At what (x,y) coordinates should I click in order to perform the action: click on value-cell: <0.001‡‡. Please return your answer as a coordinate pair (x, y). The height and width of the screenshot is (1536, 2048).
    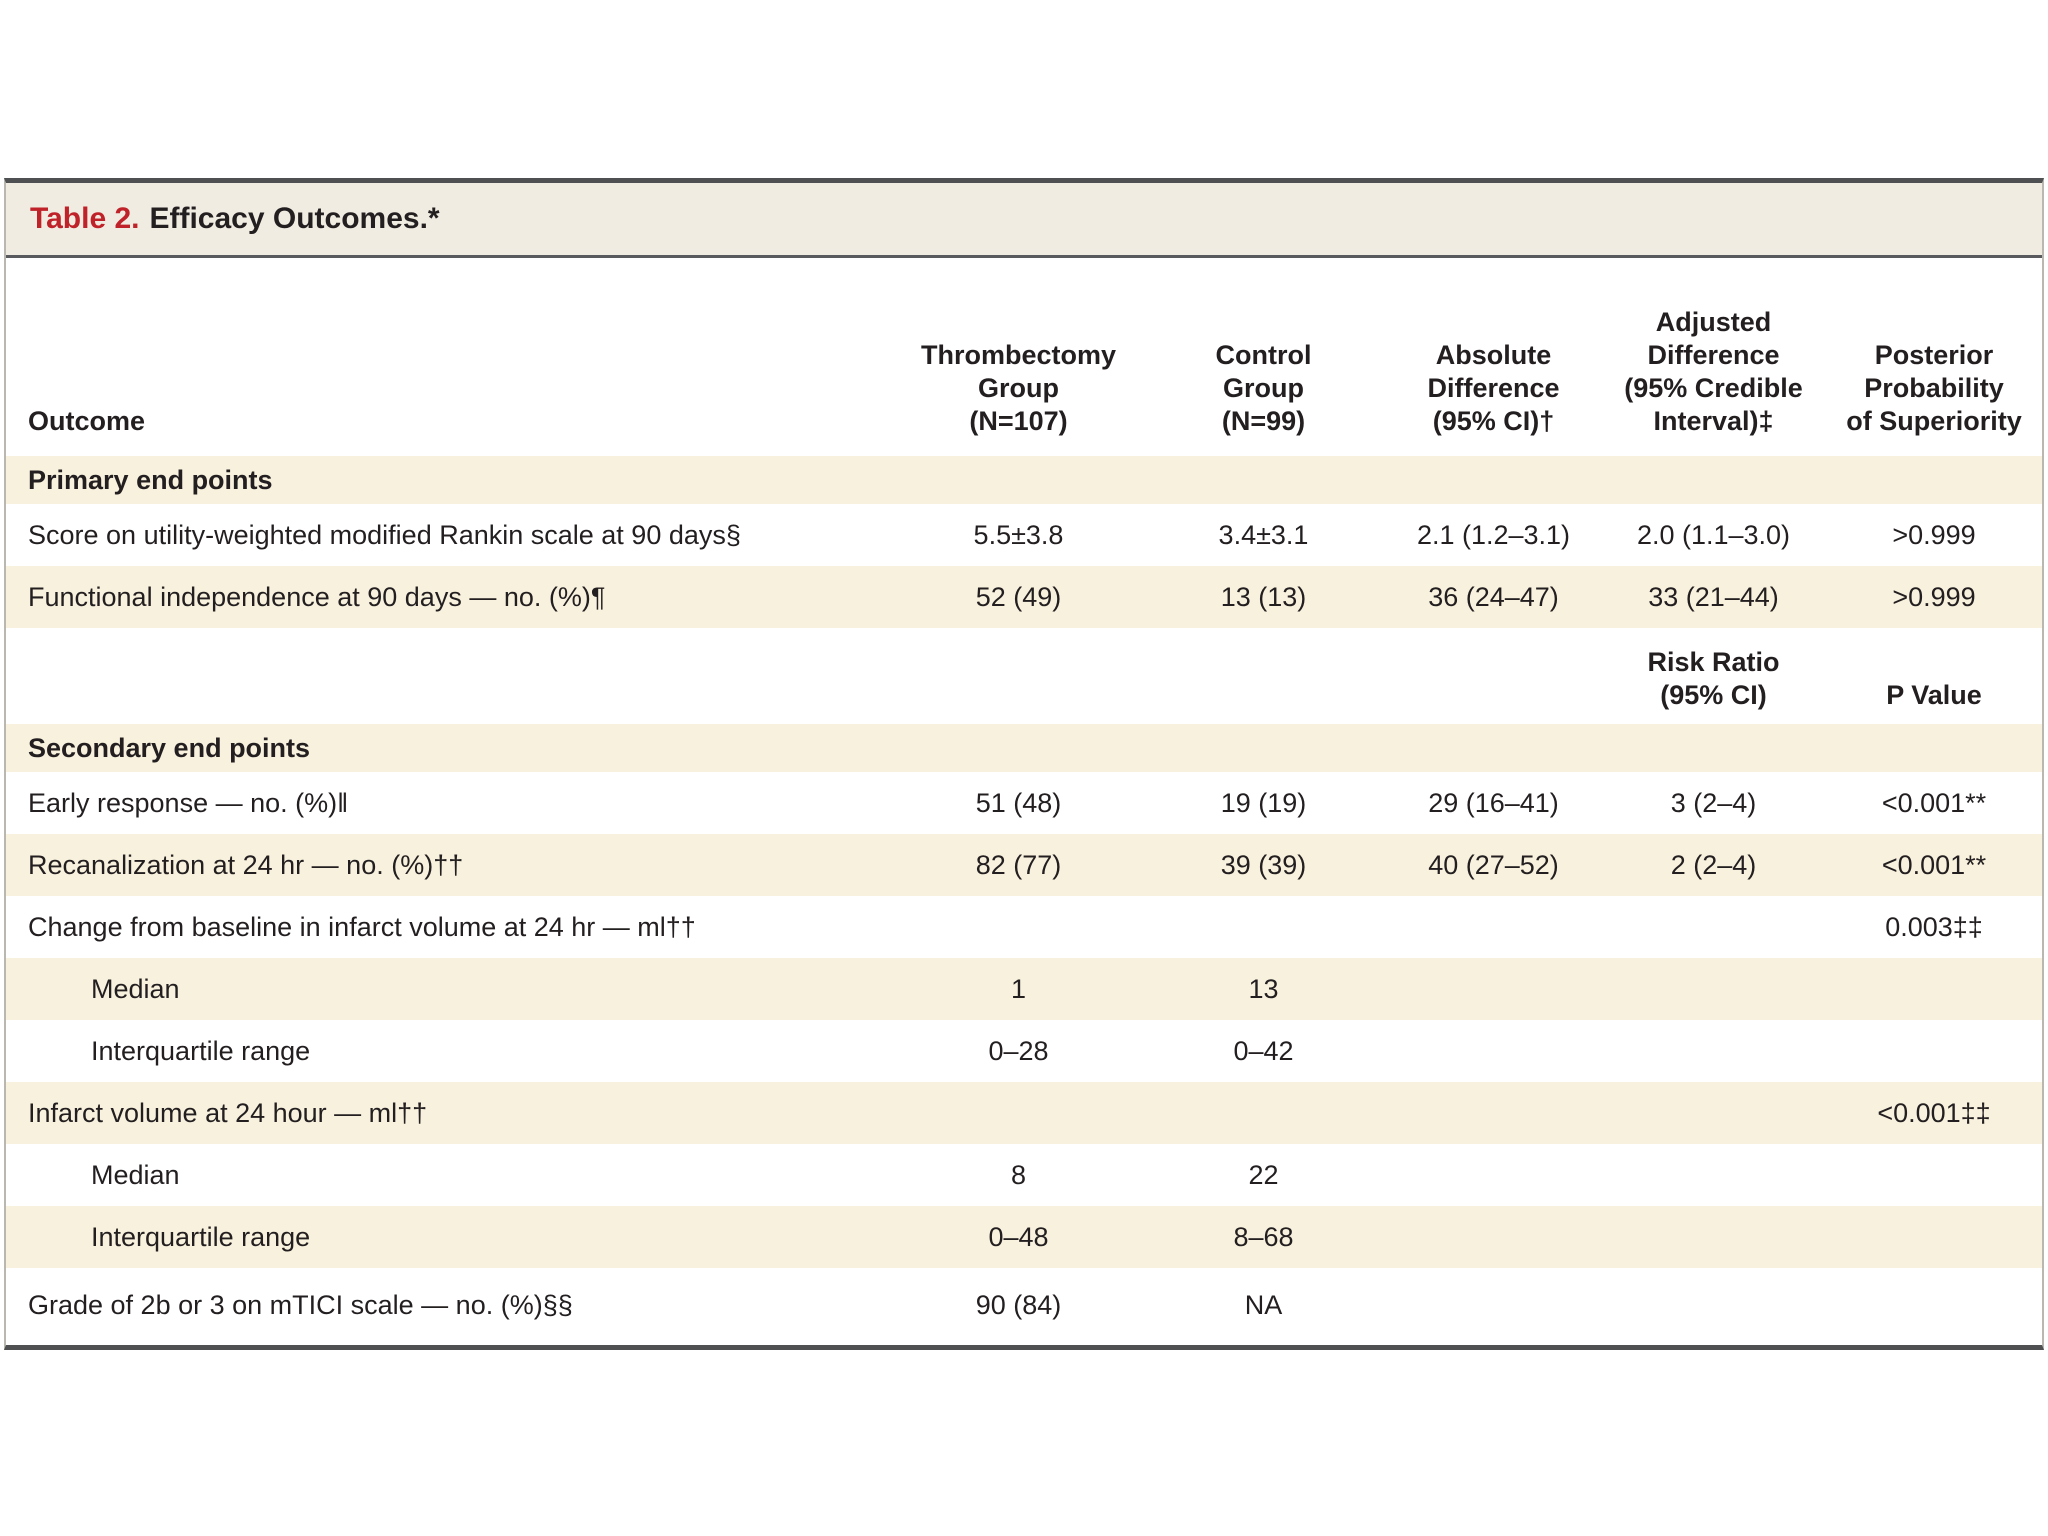
    Looking at the image, I should click on (1934, 1112).